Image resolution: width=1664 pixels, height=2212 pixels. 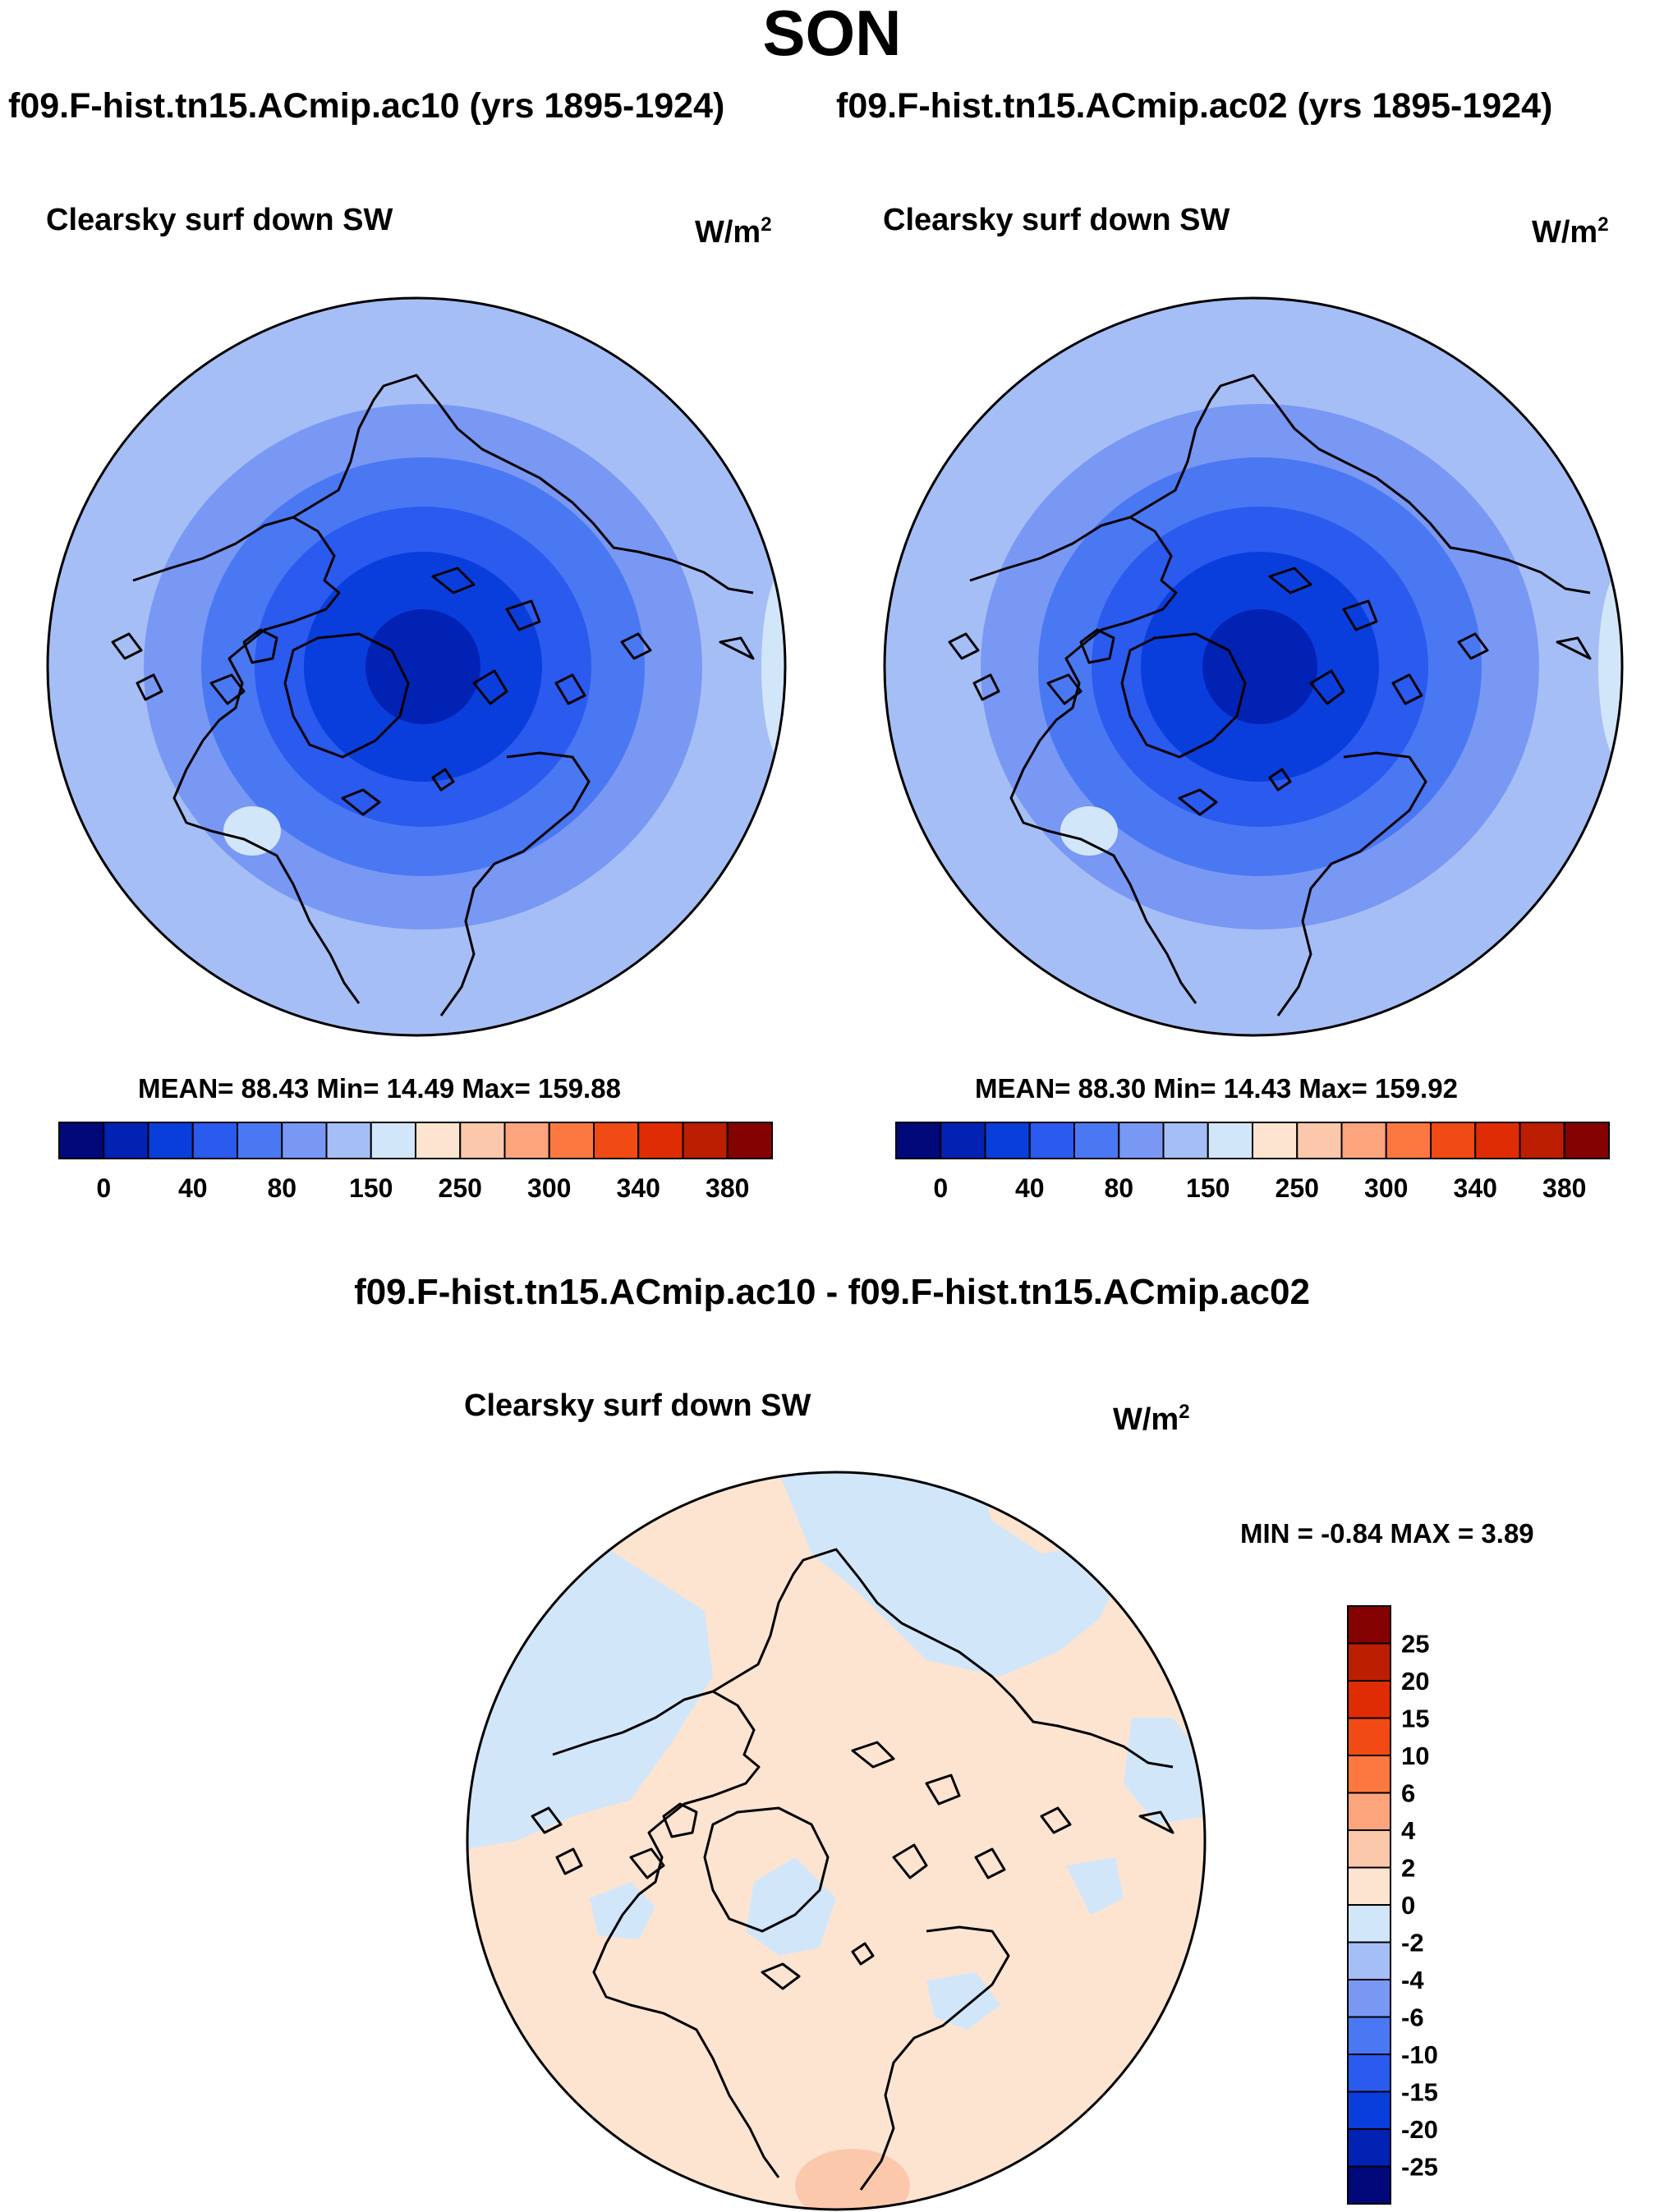 I want to click on right-colorbar-tick-label: 380, so click(x=1564, y=1188).